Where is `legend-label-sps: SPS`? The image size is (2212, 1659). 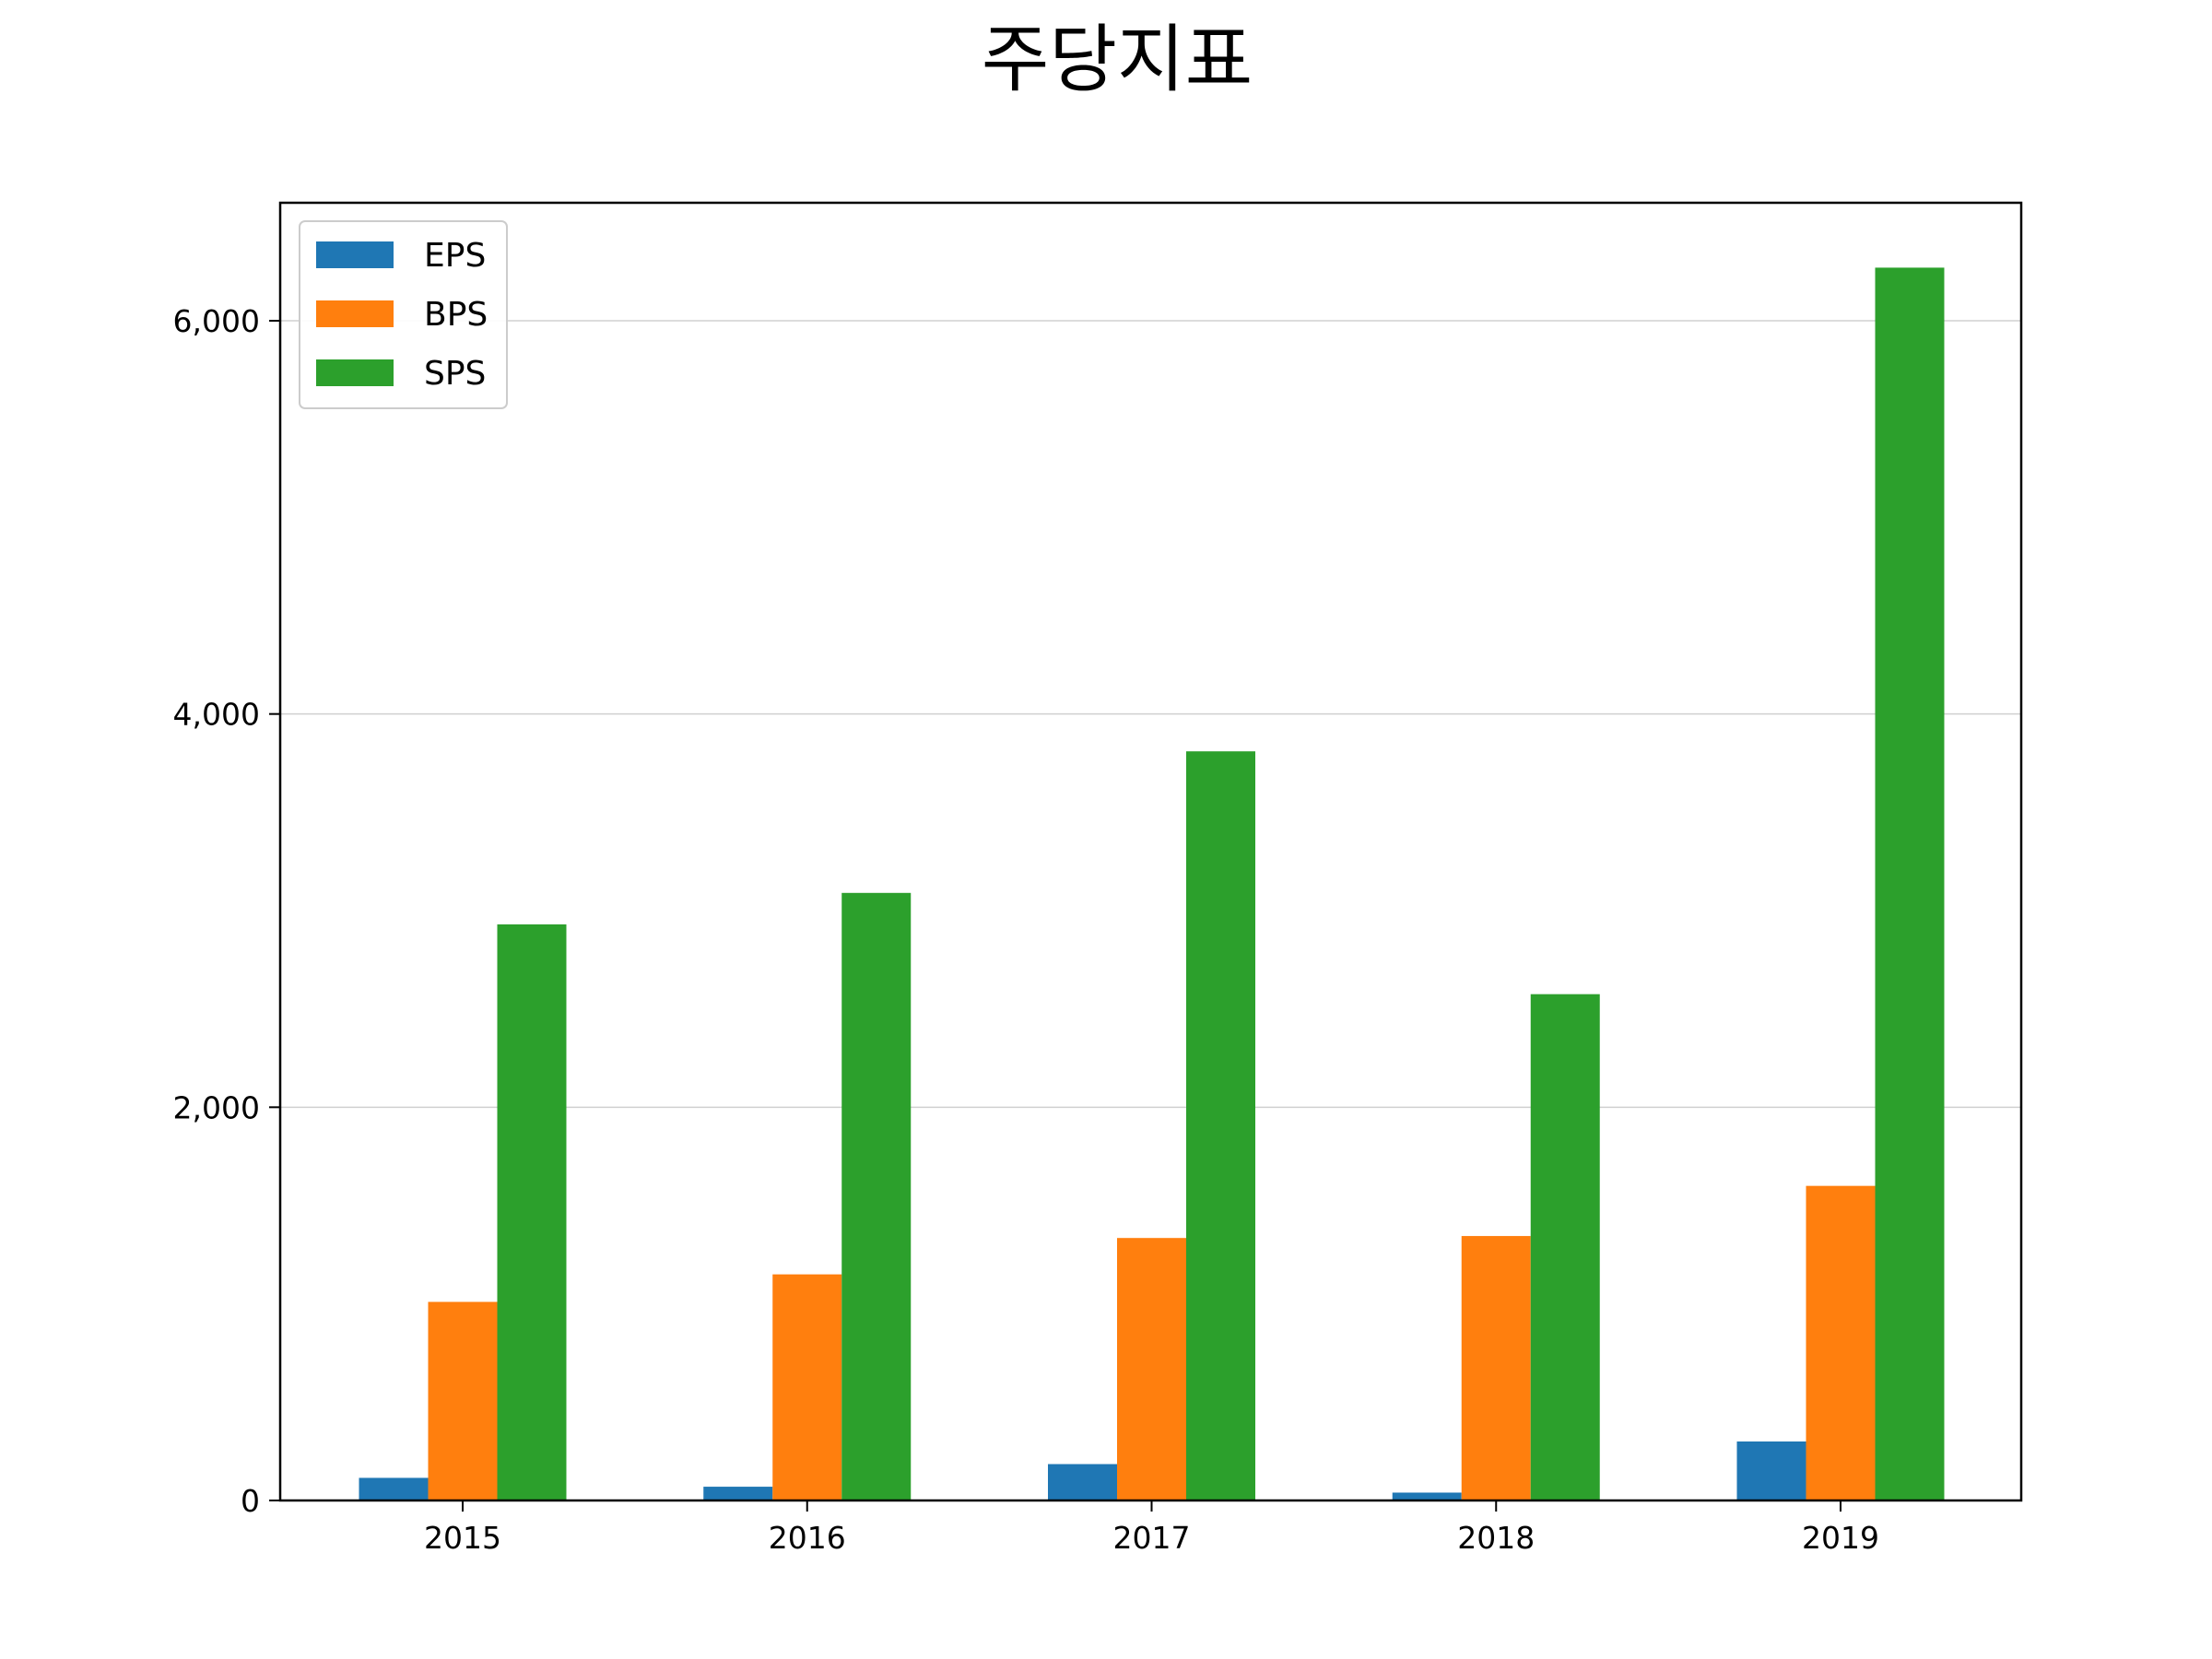 legend-label-sps: SPS is located at coordinates (455, 374).